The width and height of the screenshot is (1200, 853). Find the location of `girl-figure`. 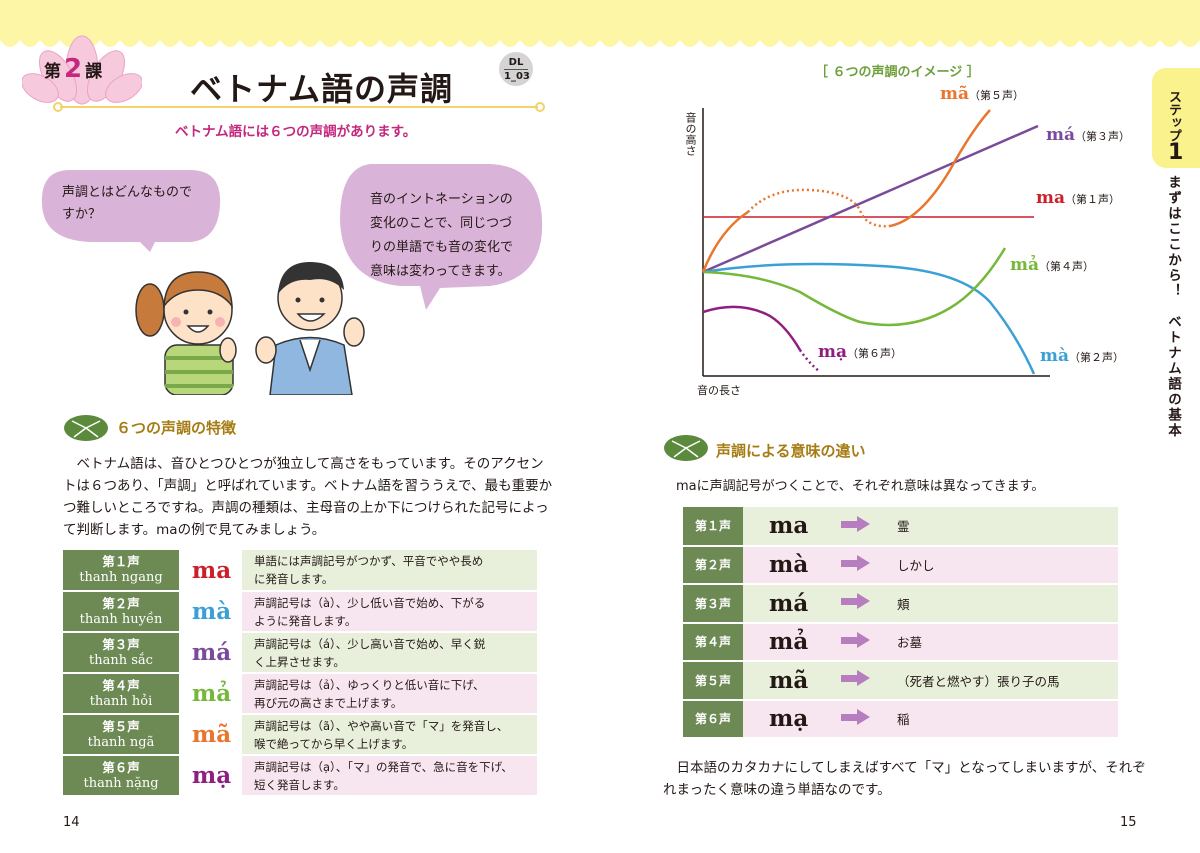

girl-figure is located at coordinates (186, 333).